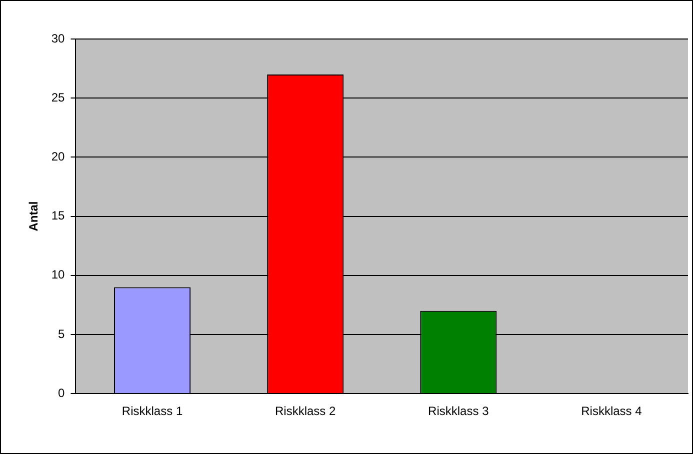 The width and height of the screenshot is (693, 454). What do you see at coordinates (305, 411) in the screenshot?
I see `x-tick-label: Riskklass 2` at bounding box center [305, 411].